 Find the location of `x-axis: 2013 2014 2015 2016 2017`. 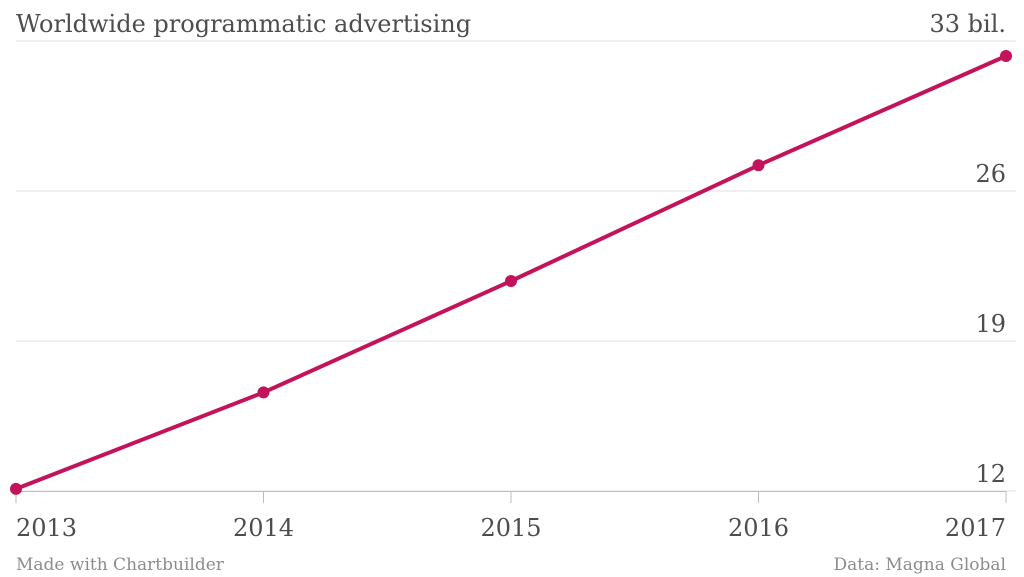

x-axis: 2013 2014 2015 2016 2017 is located at coordinates (511, 516).